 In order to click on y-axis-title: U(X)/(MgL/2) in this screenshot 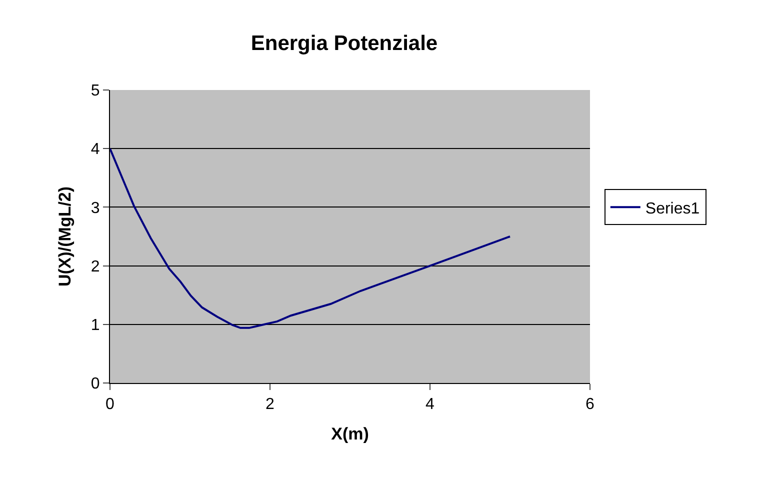, I will do `click(64, 236)`.